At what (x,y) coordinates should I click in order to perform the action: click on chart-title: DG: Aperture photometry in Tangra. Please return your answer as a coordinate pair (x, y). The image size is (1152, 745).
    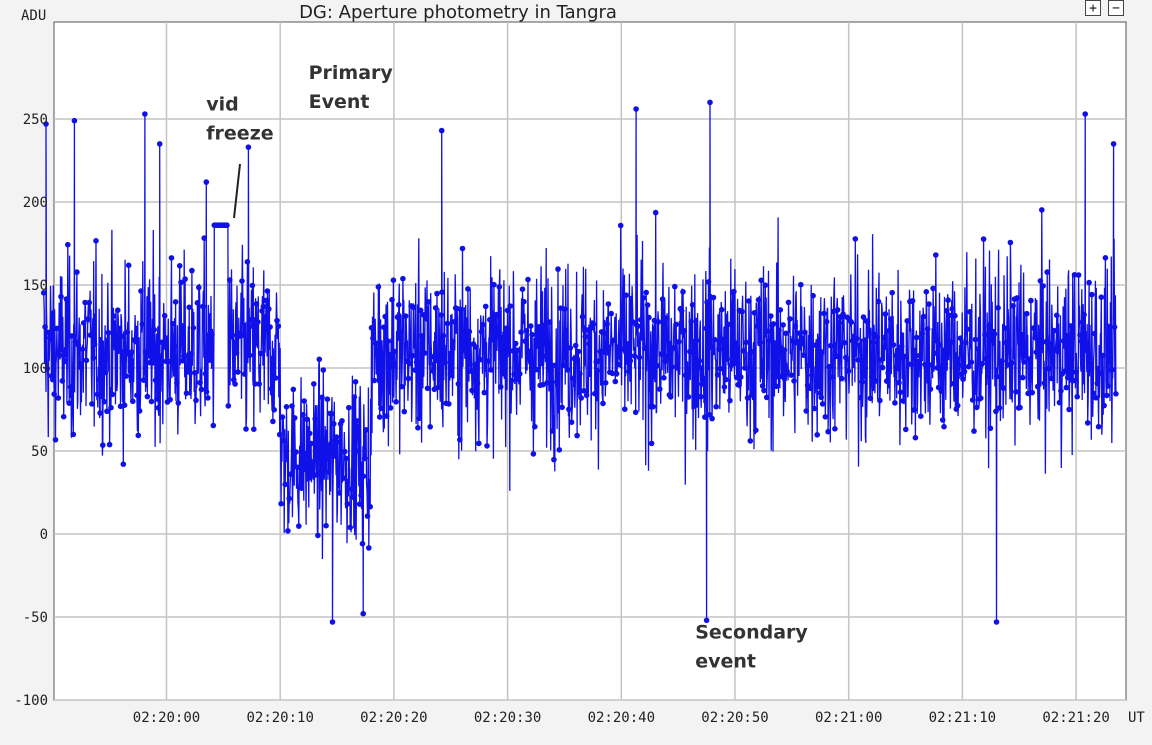
    Looking at the image, I should click on (458, 12).